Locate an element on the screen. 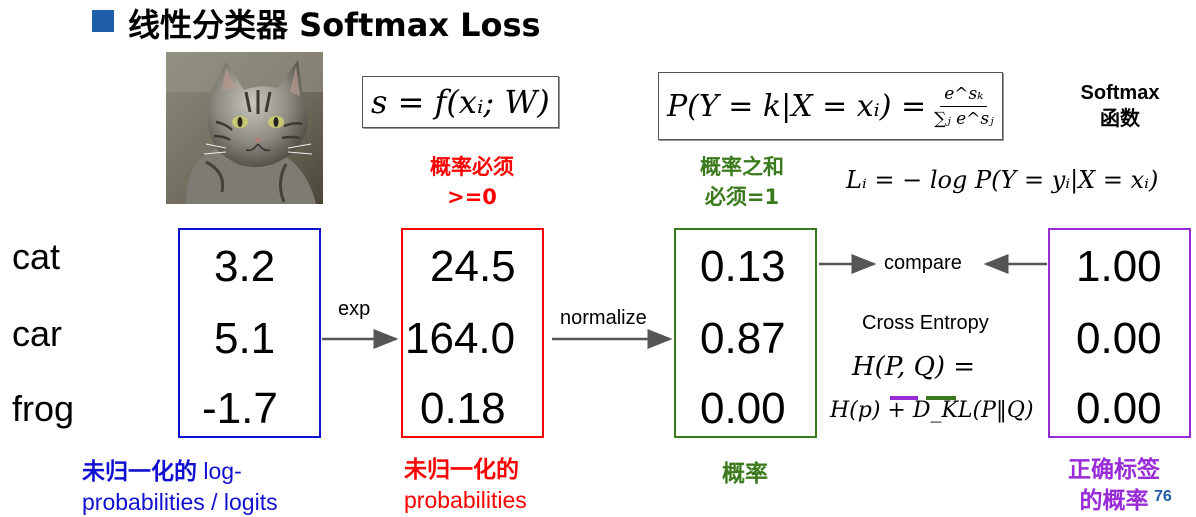 The image size is (1196, 517). softmax-function-label: Softmax 函数 is located at coordinates (1120, 106).